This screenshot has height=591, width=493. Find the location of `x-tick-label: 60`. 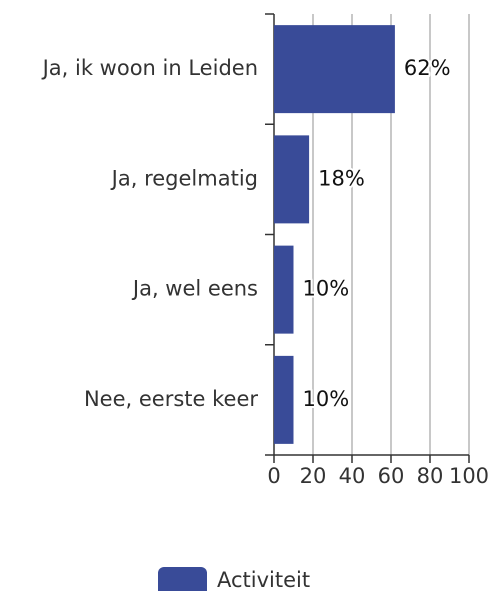

x-tick-label: 60 is located at coordinates (391, 476).